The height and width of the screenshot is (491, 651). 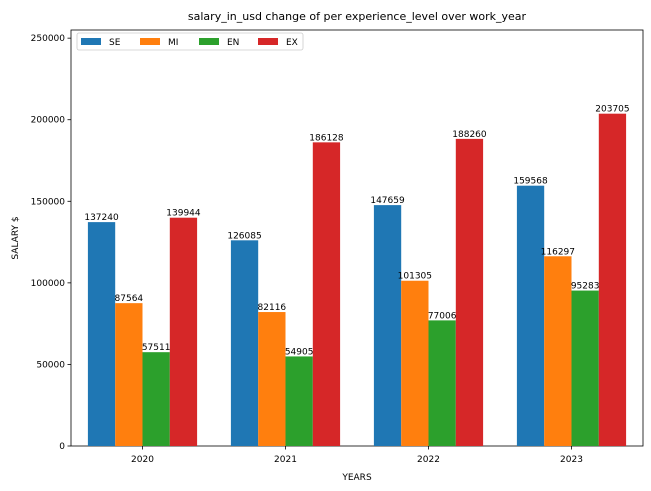 I want to click on bar-value-label: 139944, so click(x=183, y=214).